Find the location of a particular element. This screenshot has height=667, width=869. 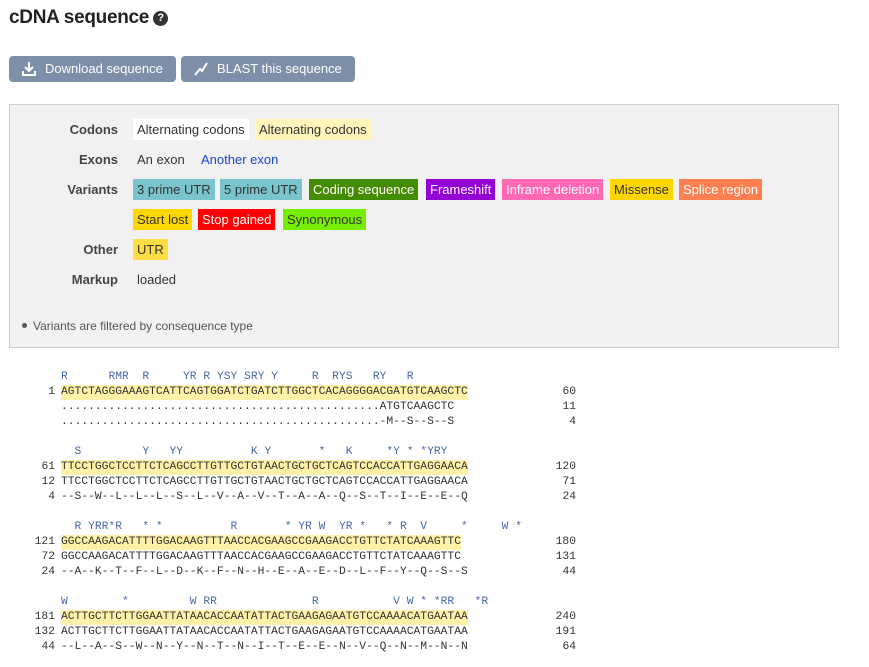

row-start-number: 132 is located at coordinates (44, 632).